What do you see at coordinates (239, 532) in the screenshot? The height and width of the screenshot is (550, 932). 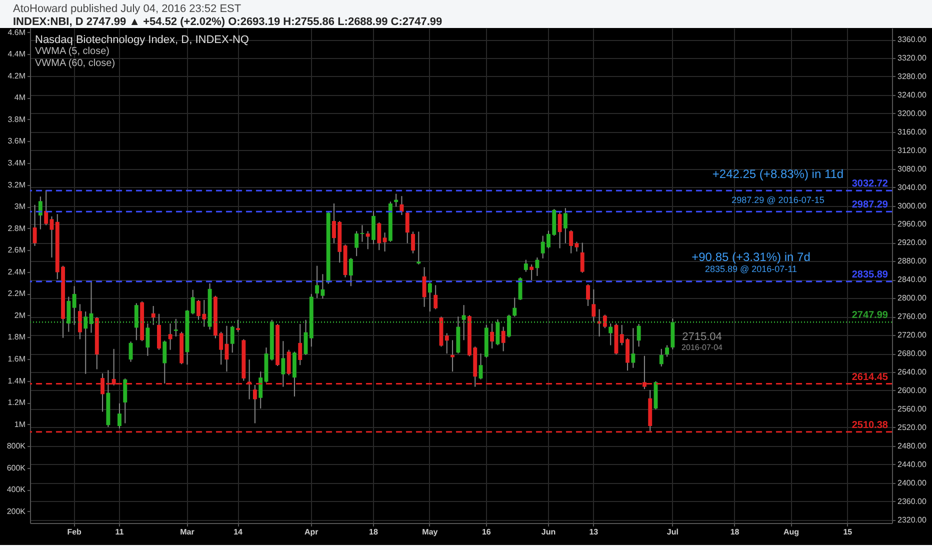 I see `x-tick-label: 14` at bounding box center [239, 532].